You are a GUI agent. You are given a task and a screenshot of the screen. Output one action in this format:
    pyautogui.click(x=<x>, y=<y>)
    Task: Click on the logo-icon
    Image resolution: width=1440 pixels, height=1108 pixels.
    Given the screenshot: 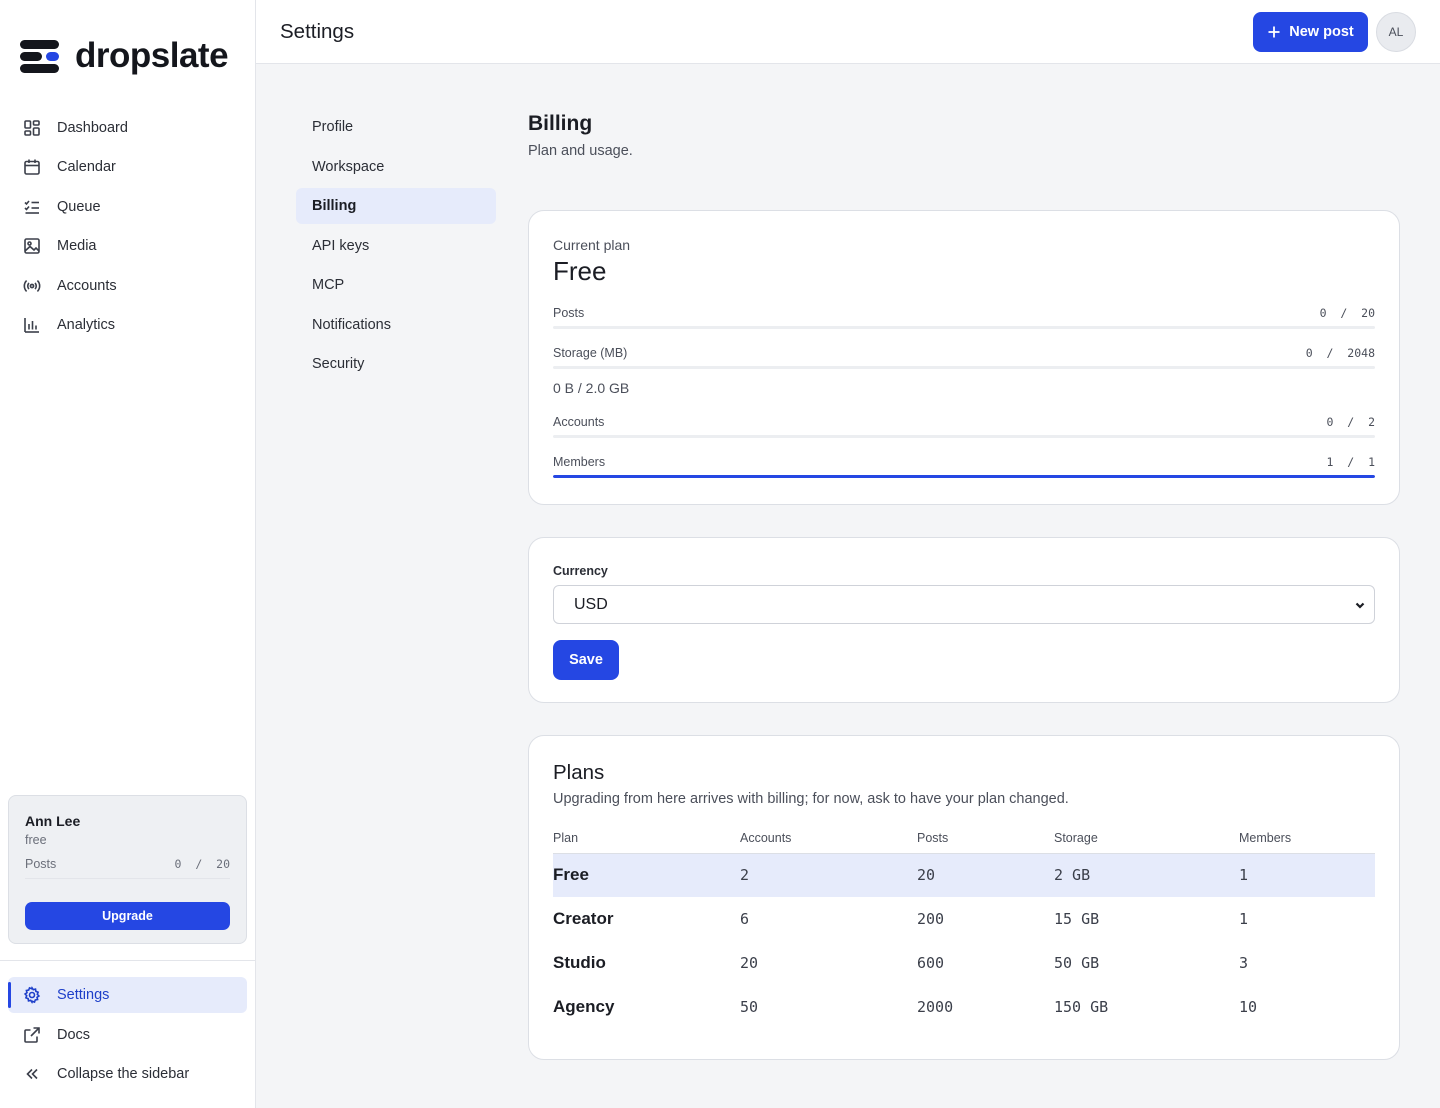 What is the action you would take?
    pyautogui.click(x=39, y=56)
    